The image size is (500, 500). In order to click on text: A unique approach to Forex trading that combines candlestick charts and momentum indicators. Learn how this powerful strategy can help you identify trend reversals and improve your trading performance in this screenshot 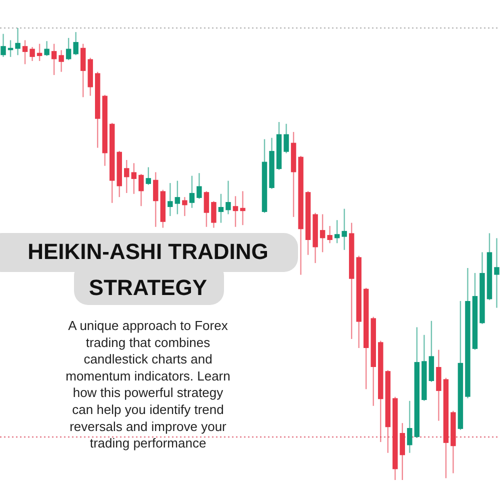, I will do `click(148, 384)`.